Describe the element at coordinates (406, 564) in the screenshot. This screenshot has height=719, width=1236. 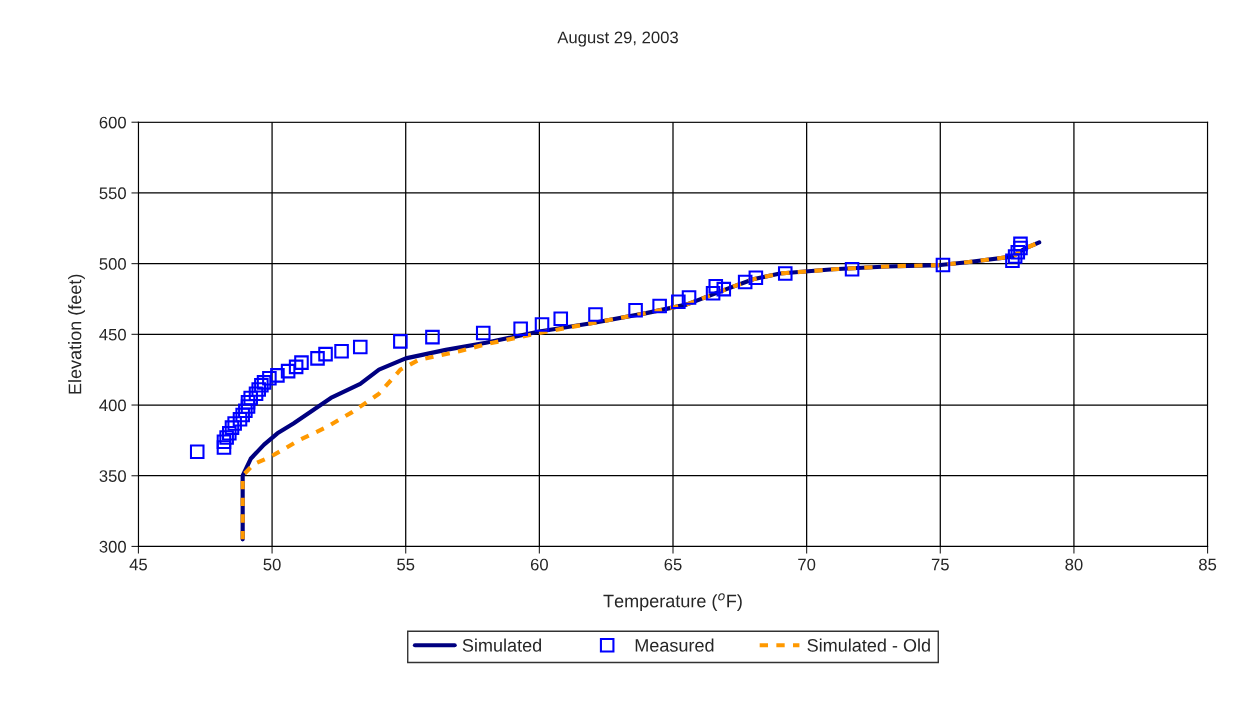
I see `x-tick-label: 55` at that location.